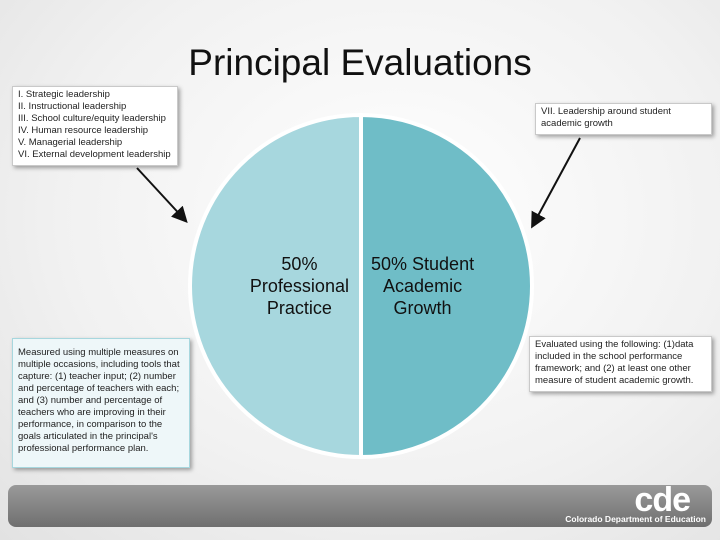  Describe the element at coordinates (662, 500) in the screenshot. I see `logo: cde` at that location.